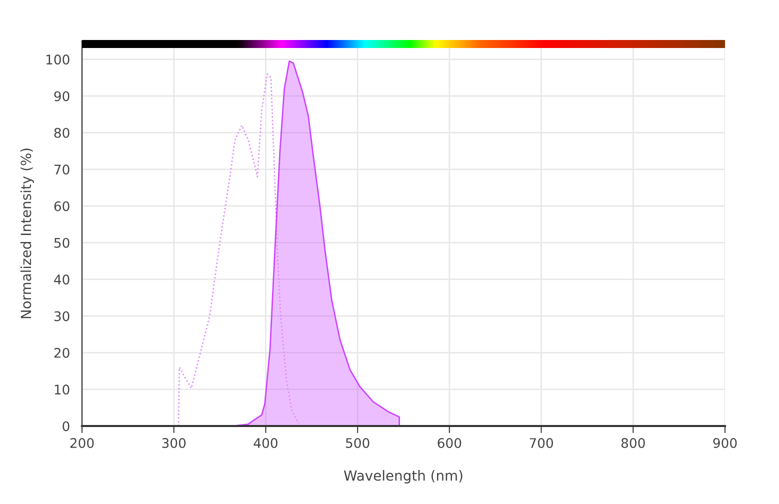 Image resolution: width=779 pixels, height=504 pixels. I want to click on x-tick-label: 300, so click(174, 443).